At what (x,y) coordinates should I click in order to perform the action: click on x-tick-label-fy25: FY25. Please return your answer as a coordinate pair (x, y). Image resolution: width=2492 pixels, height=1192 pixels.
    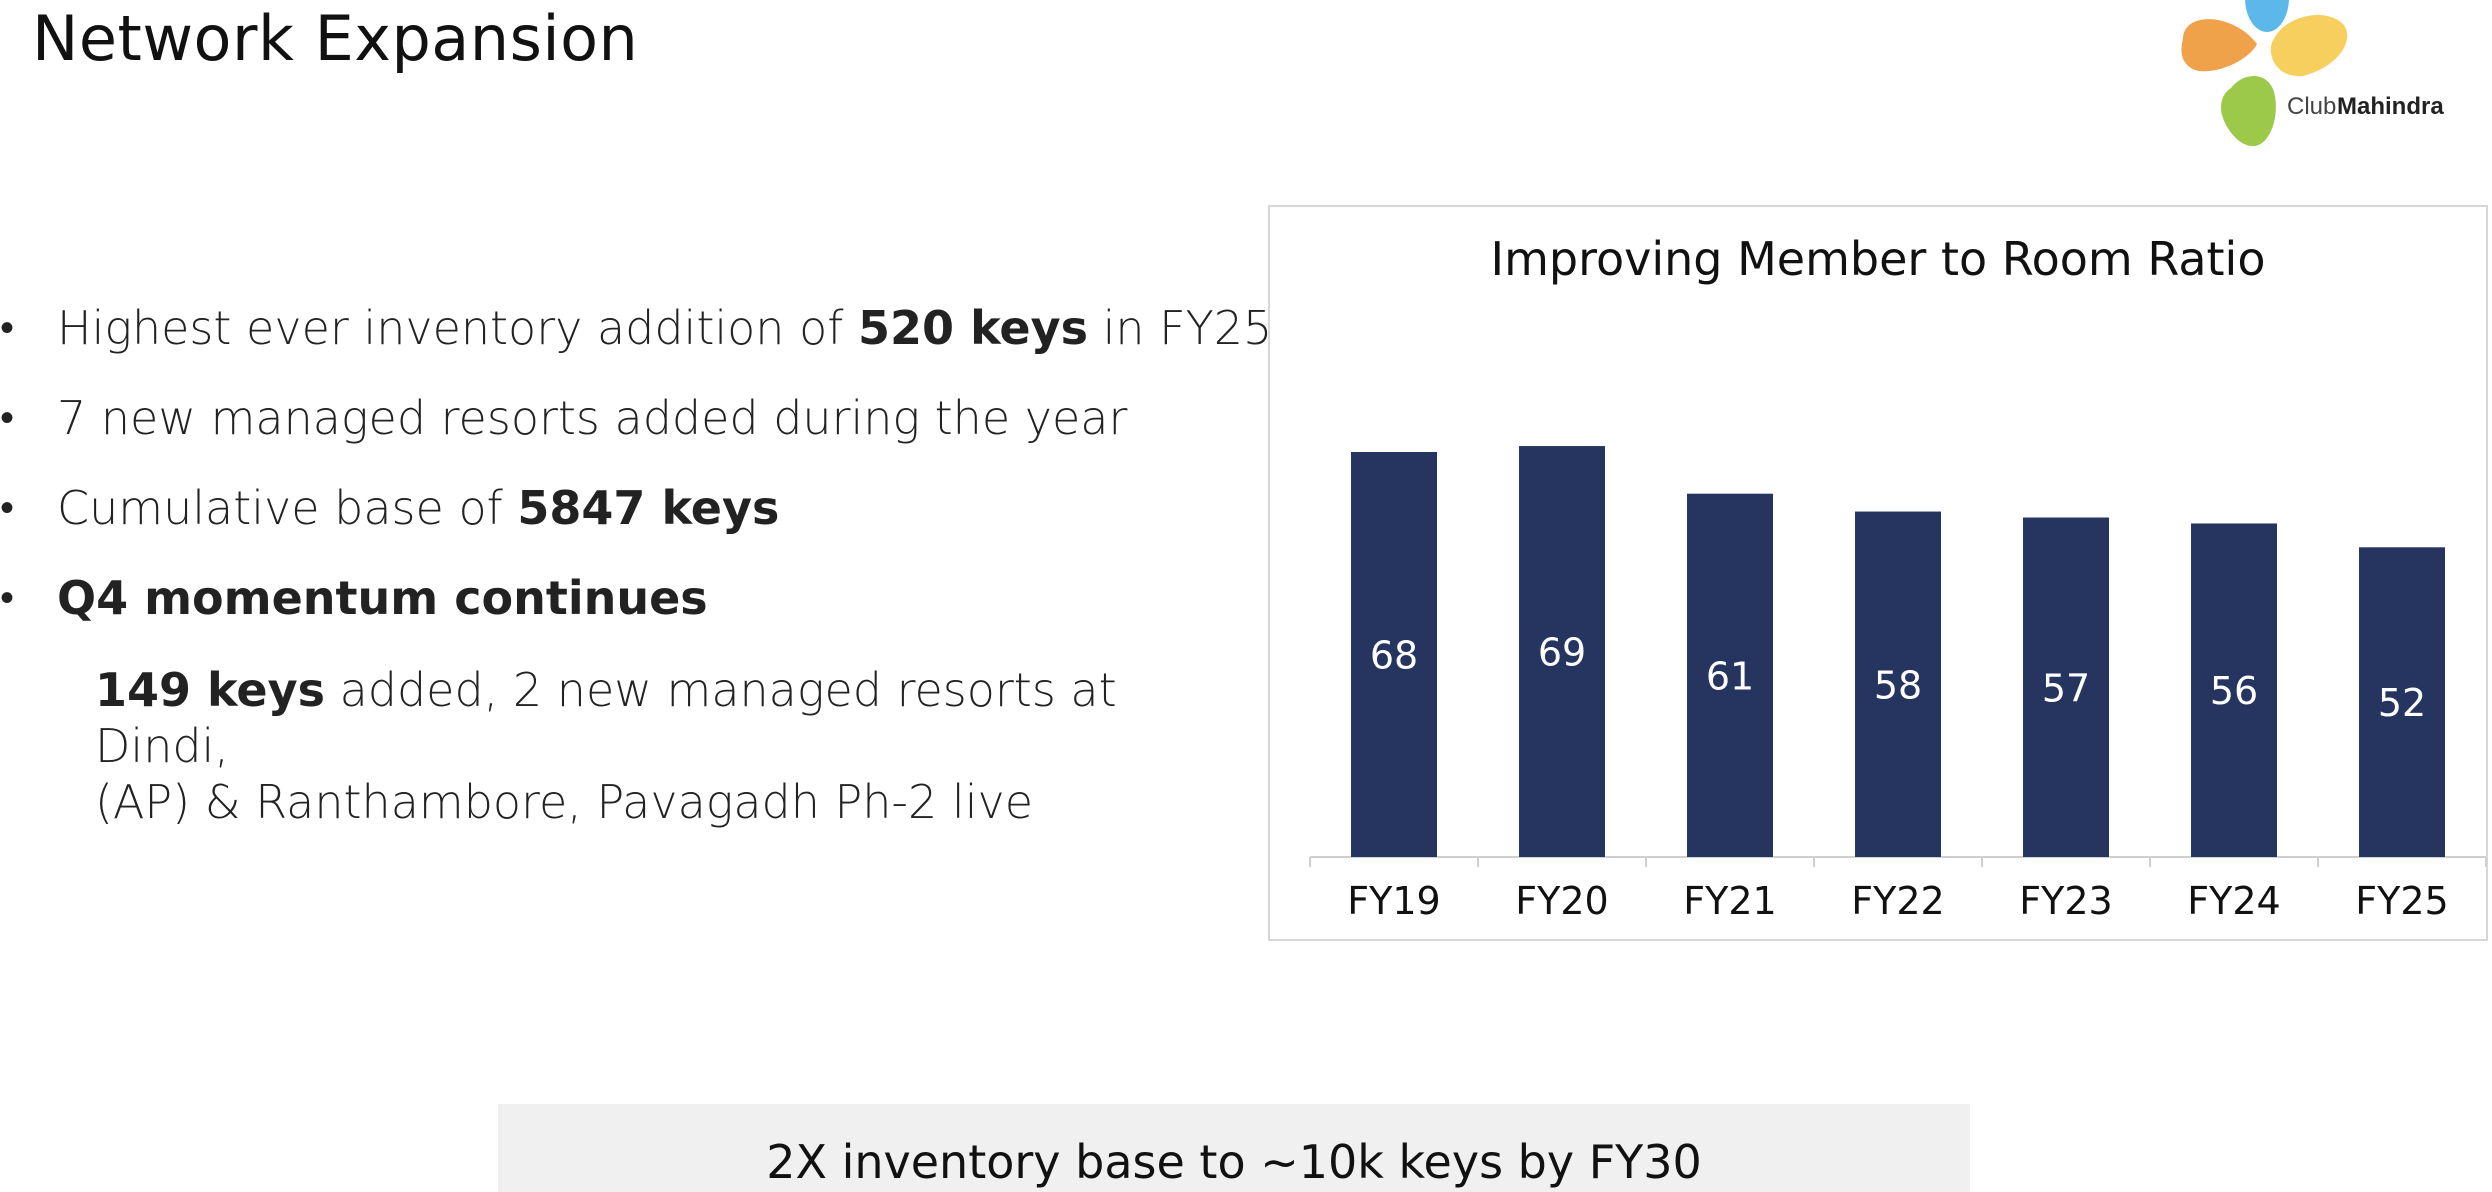
    Looking at the image, I should click on (2401, 901).